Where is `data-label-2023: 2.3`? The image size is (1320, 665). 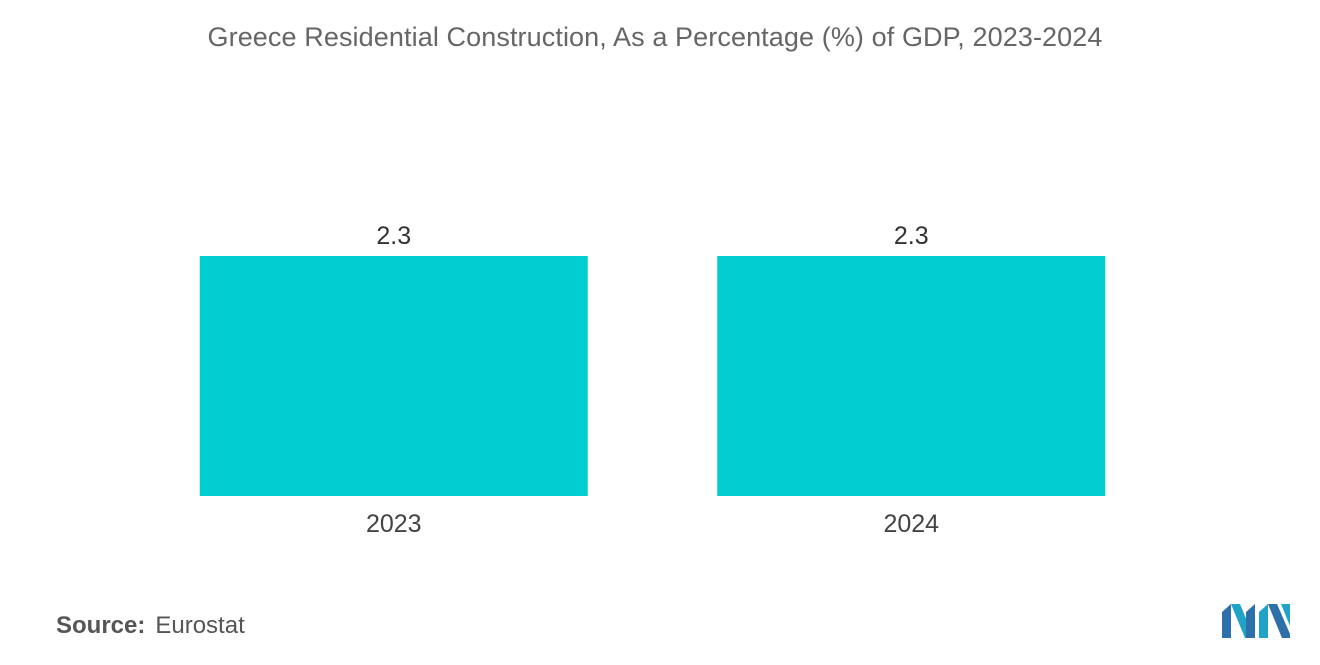
data-label-2023: 2.3 is located at coordinates (393, 236).